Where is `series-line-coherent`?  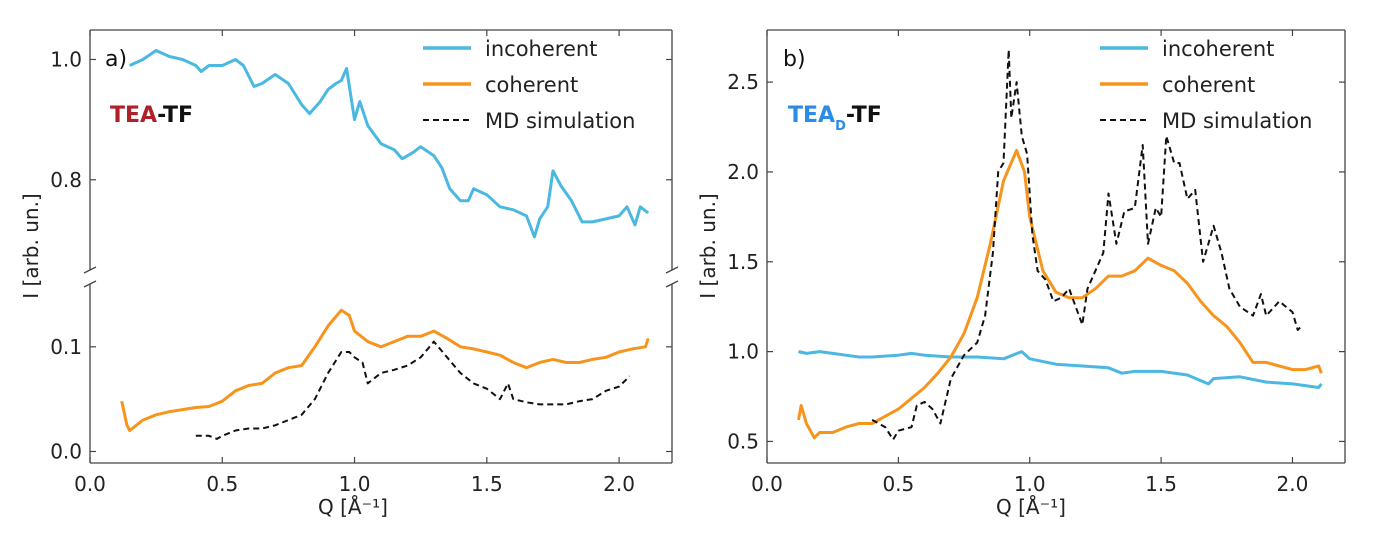
series-line-coherent is located at coordinates (385, 370).